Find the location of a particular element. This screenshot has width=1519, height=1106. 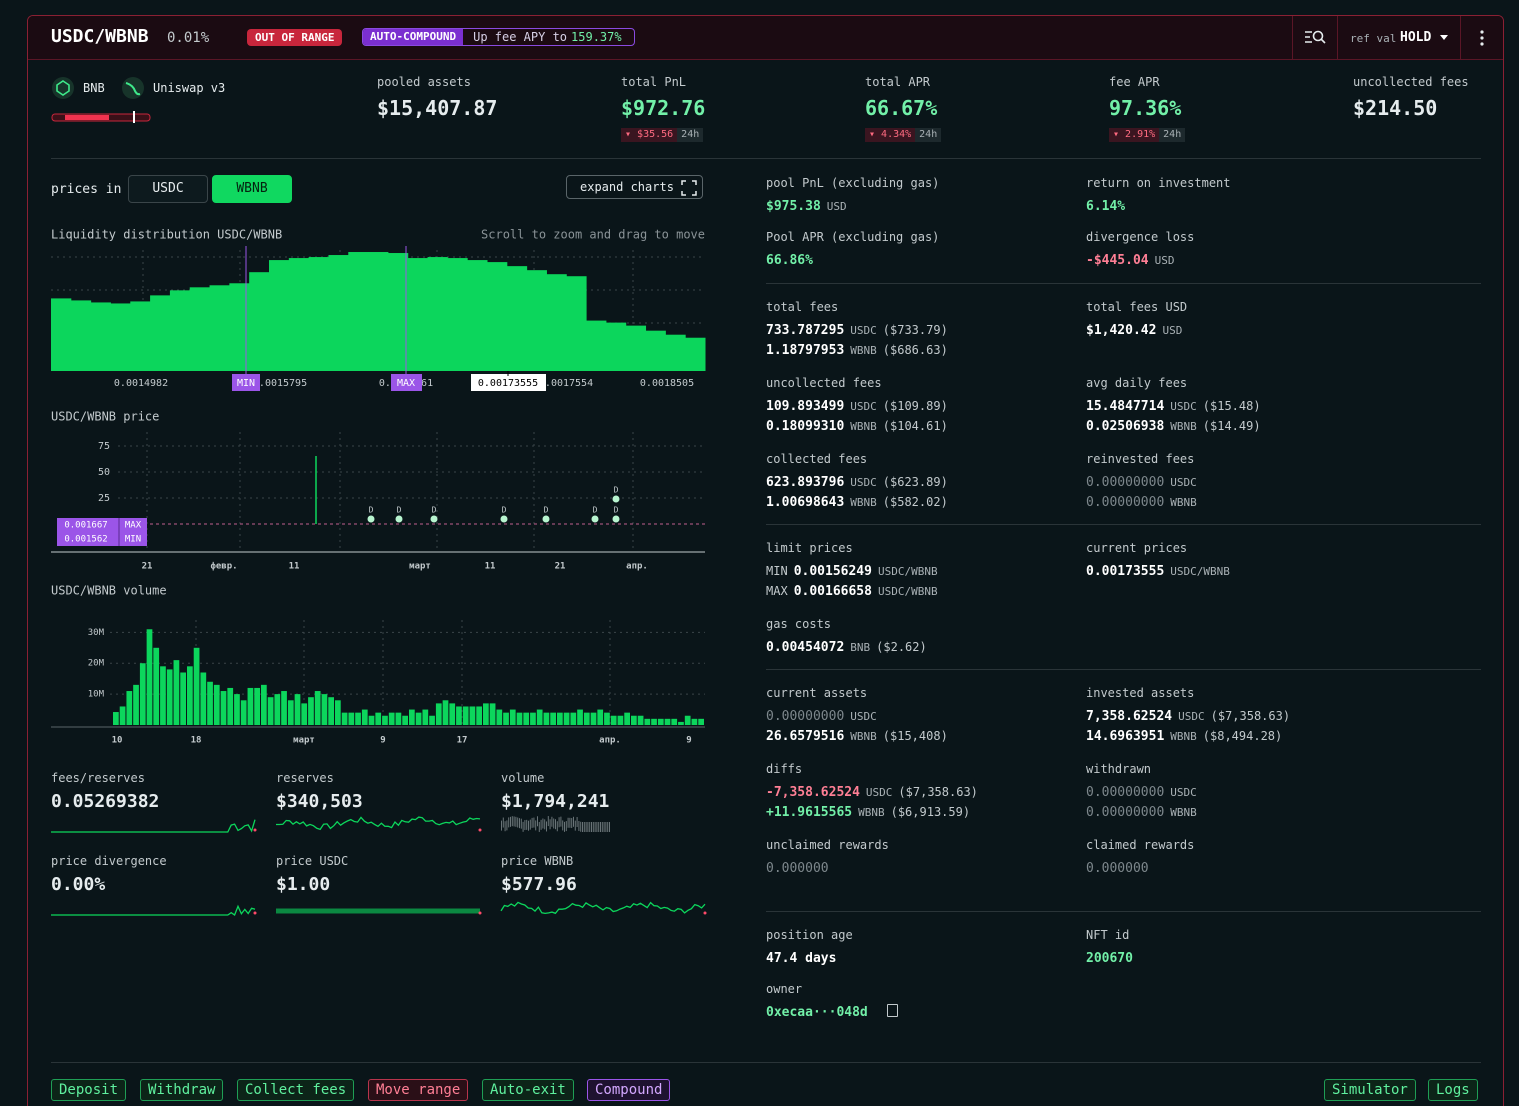

currency-toggle: WBNB is located at coordinates (252, 189).